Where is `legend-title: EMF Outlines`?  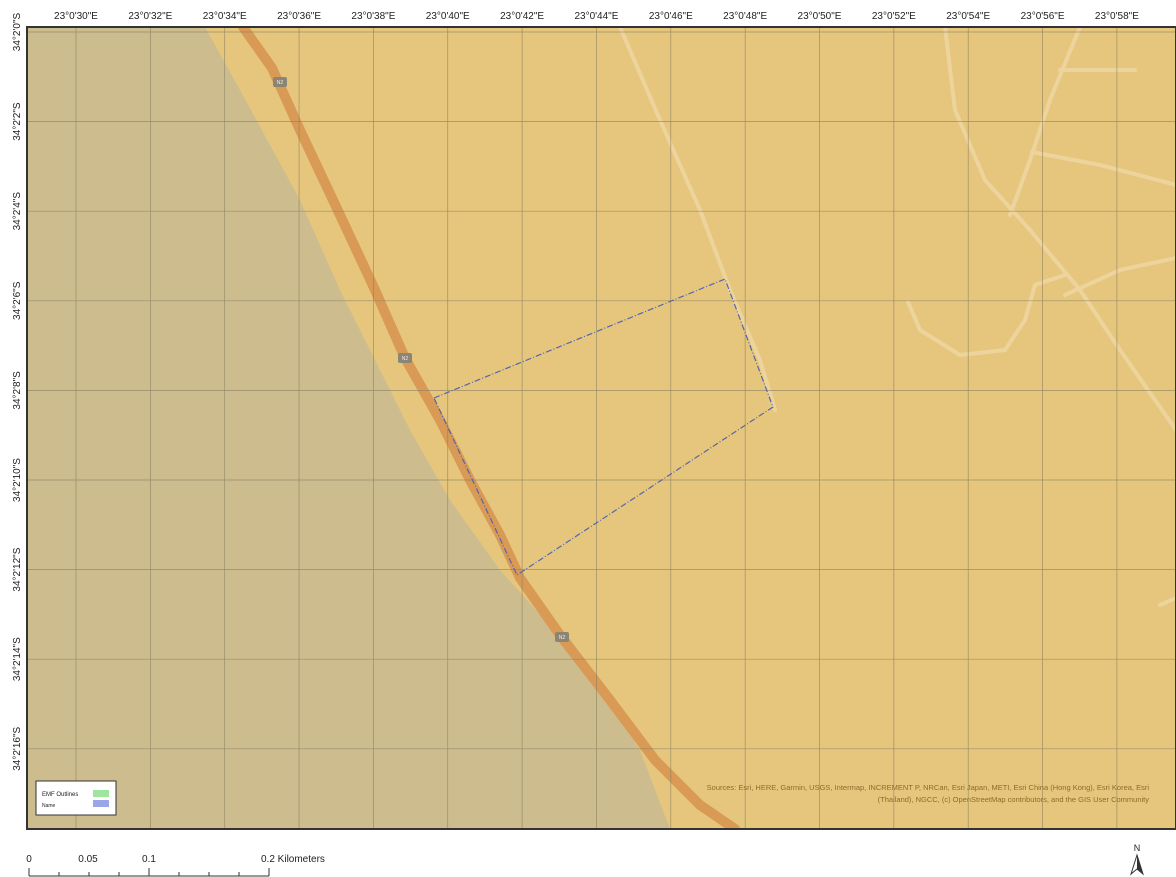 legend-title: EMF Outlines is located at coordinates (60, 795).